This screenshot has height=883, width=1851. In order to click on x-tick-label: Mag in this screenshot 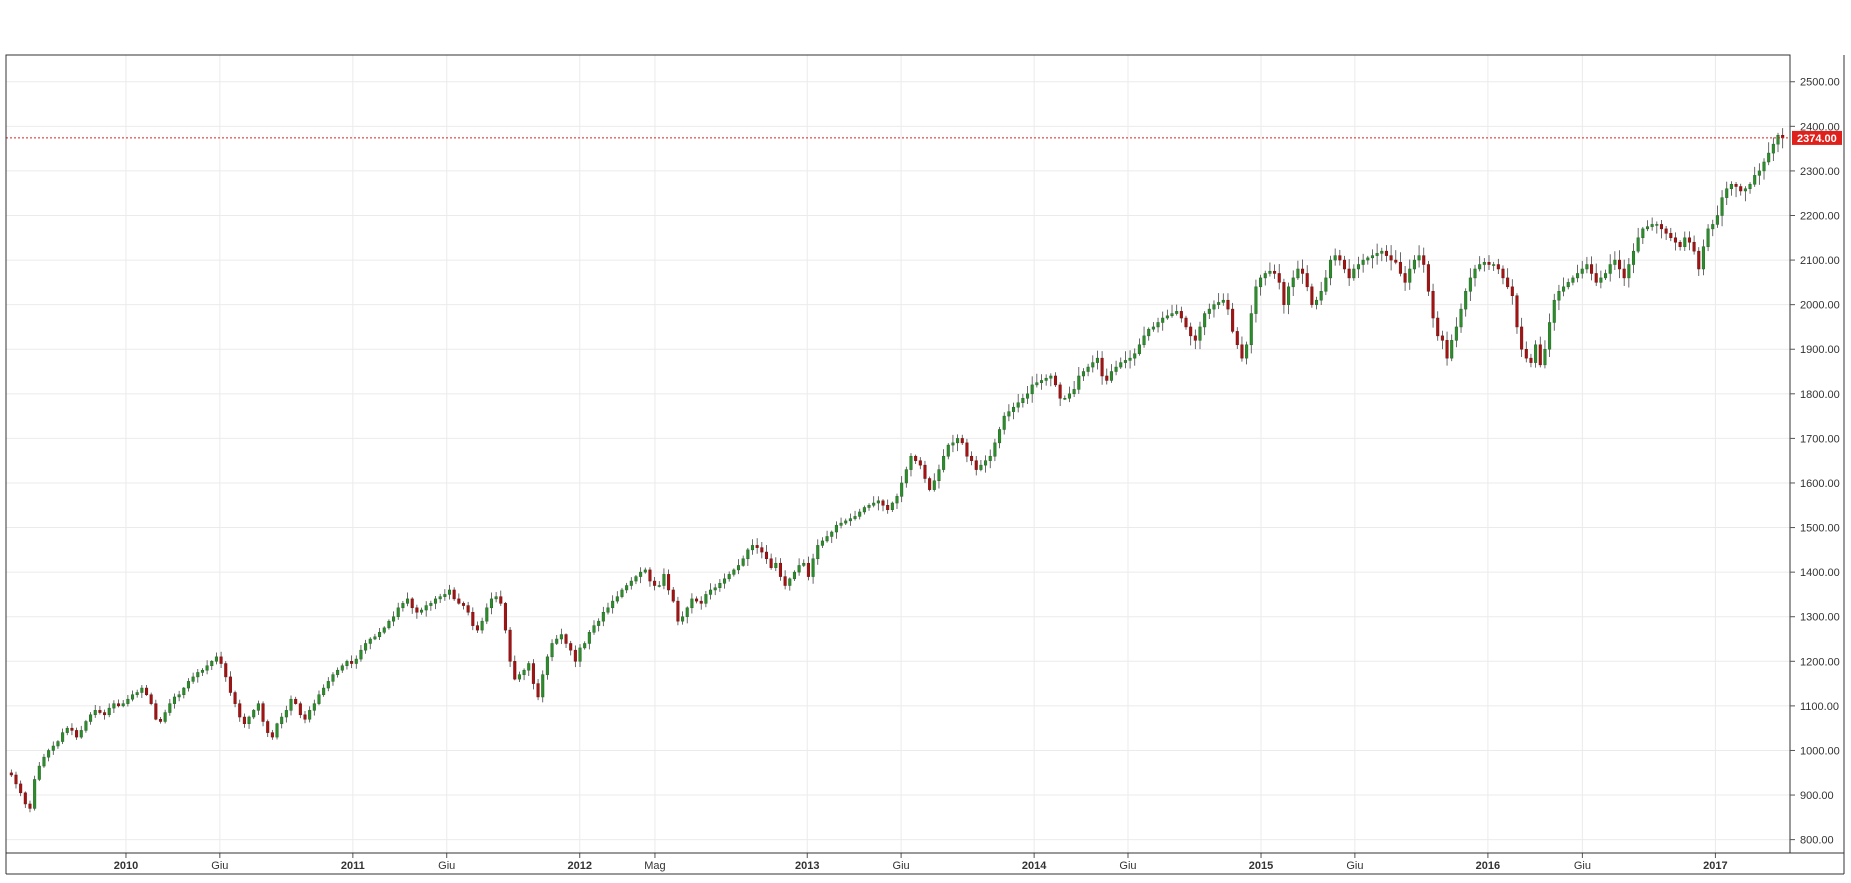, I will do `click(654, 866)`.